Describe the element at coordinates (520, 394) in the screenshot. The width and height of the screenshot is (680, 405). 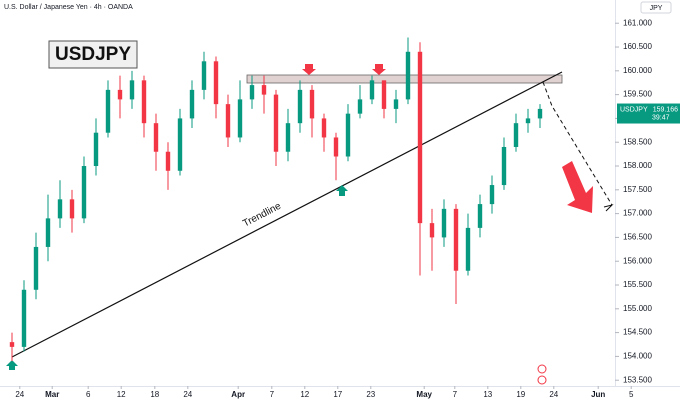
I see `x-tick-label: 19` at that location.